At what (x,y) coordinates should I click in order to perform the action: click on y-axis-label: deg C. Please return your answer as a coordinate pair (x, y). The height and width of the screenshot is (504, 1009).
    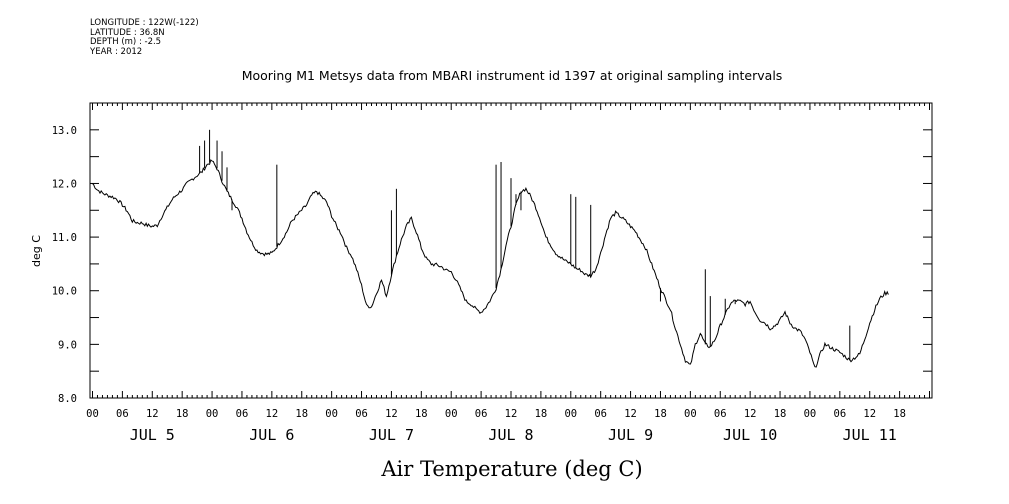
    Looking at the image, I should click on (36, 251).